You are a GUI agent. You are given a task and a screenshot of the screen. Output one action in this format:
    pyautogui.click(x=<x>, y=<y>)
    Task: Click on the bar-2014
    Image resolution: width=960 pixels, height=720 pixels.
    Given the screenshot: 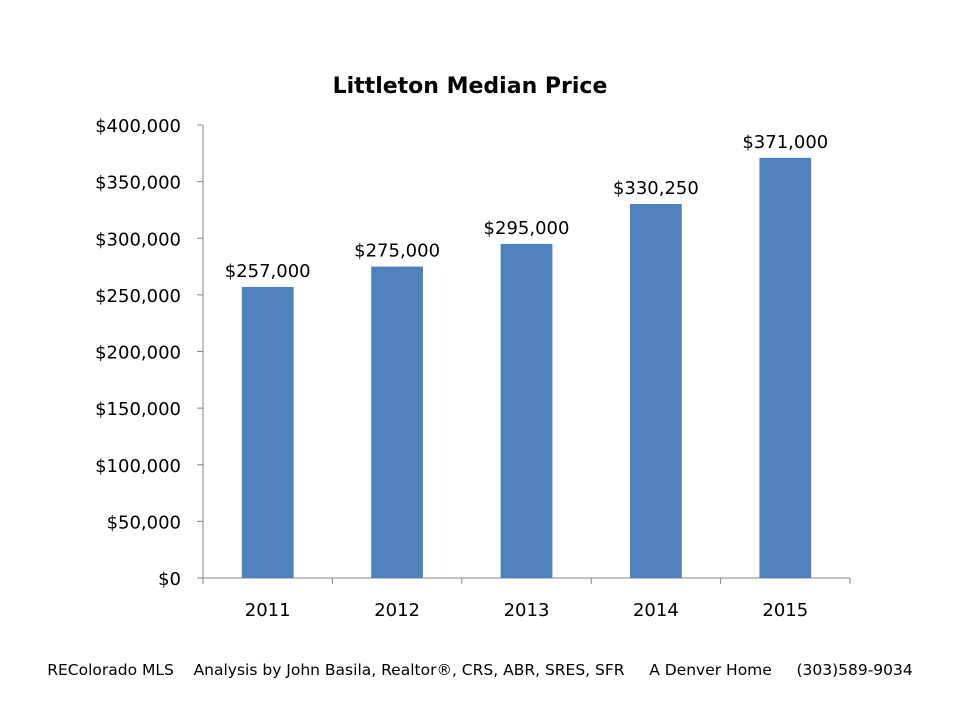 What is the action you would take?
    pyautogui.click(x=656, y=390)
    